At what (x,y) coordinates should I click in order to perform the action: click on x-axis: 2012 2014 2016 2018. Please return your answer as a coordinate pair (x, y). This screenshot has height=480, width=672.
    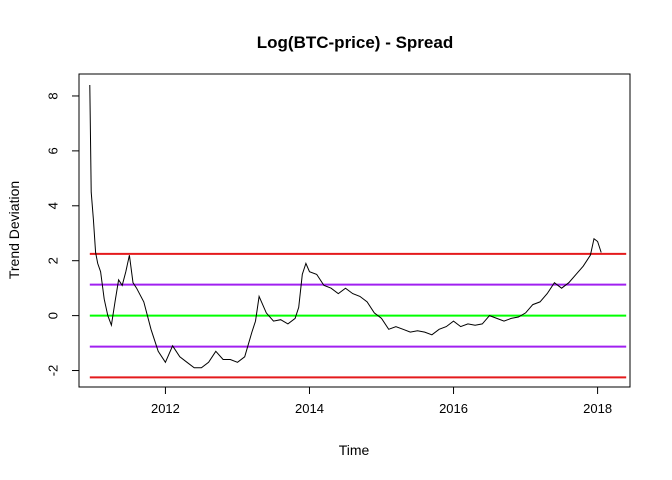
    Looking at the image, I should click on (381, 401).